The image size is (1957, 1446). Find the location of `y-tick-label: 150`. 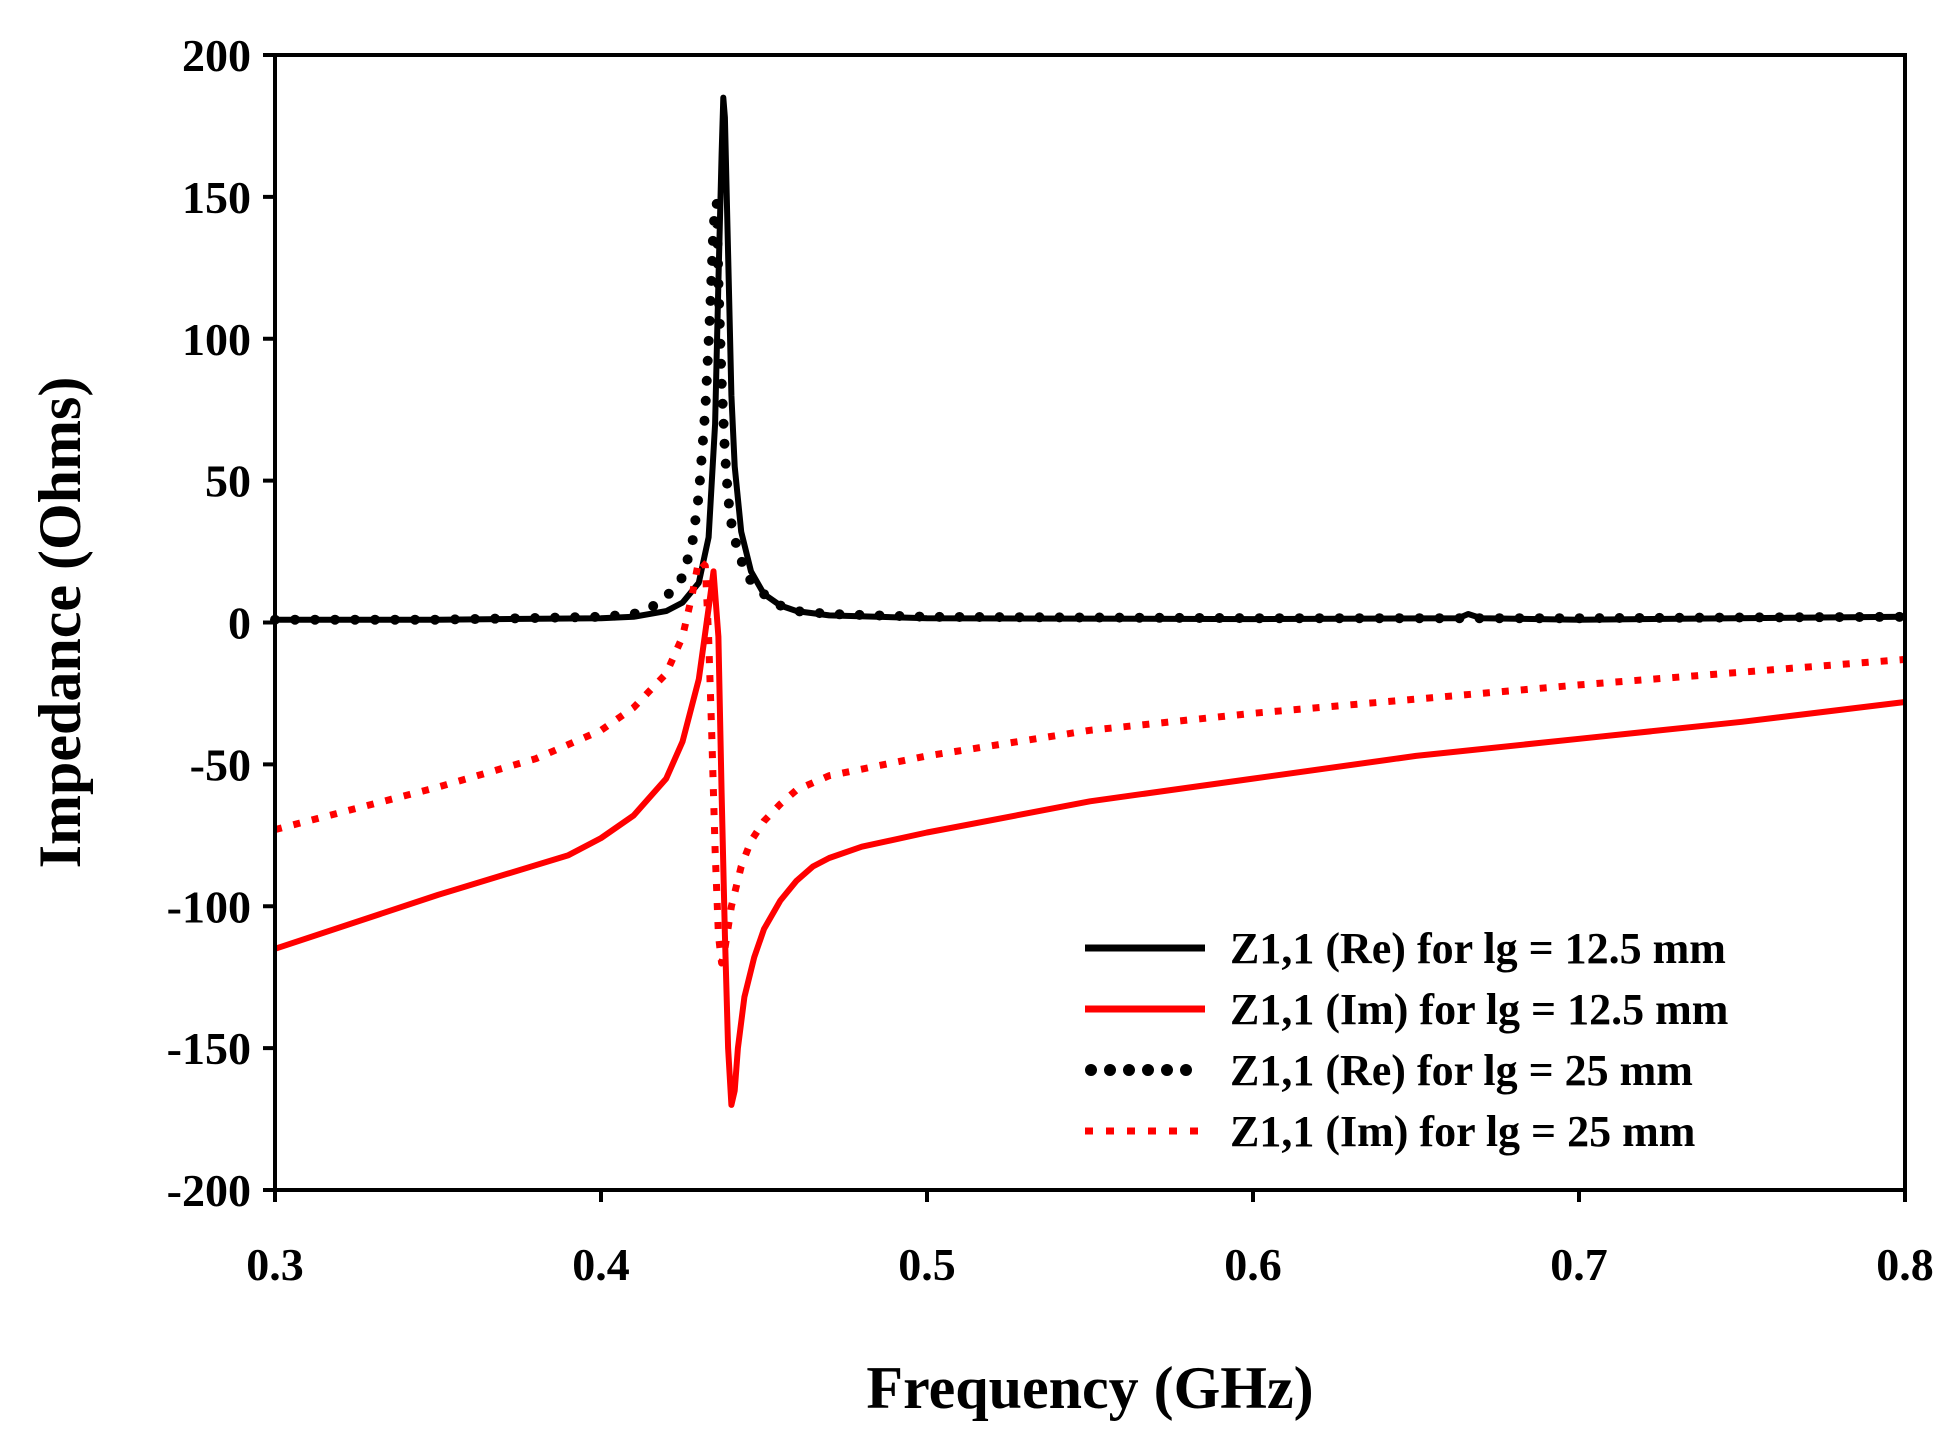

y-tick-label: 150 is located at coordinates (216, 197).